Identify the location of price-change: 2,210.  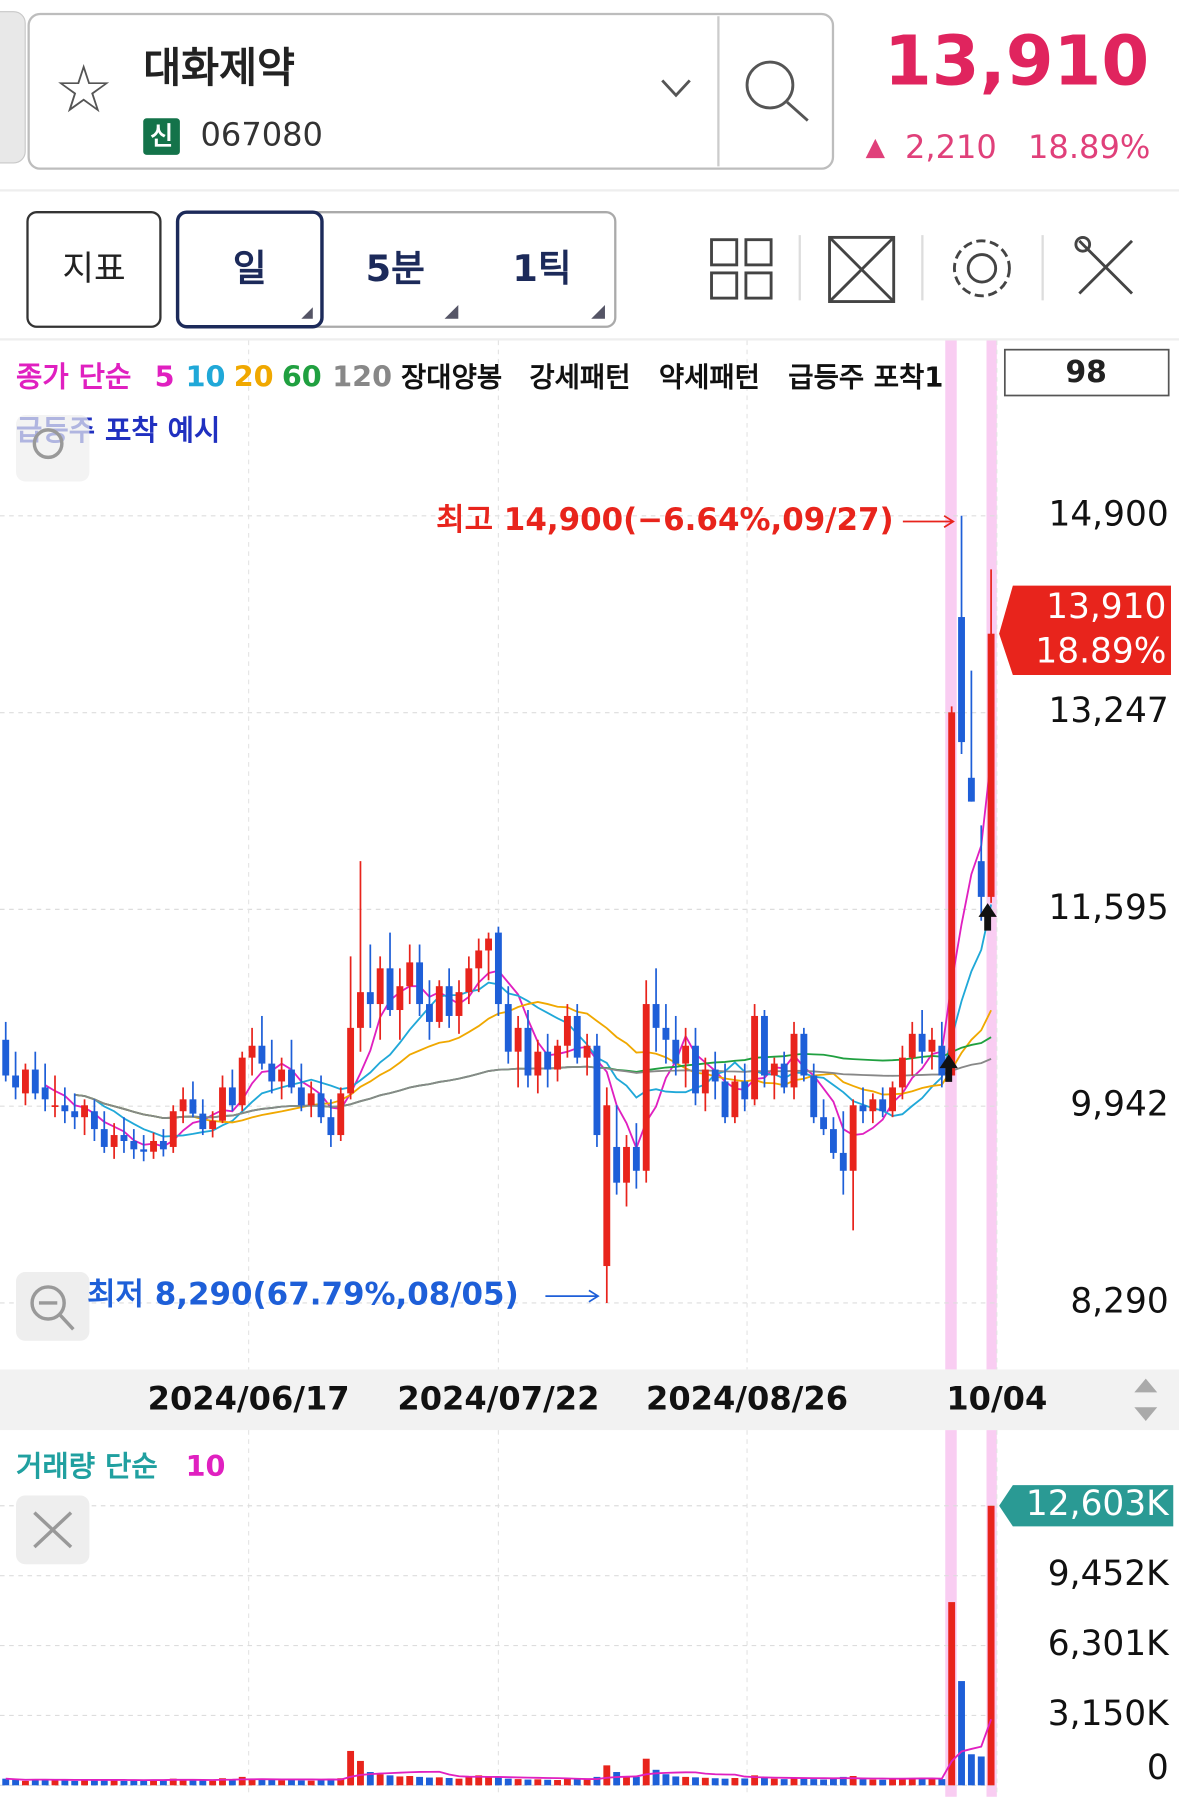
(951, 147).